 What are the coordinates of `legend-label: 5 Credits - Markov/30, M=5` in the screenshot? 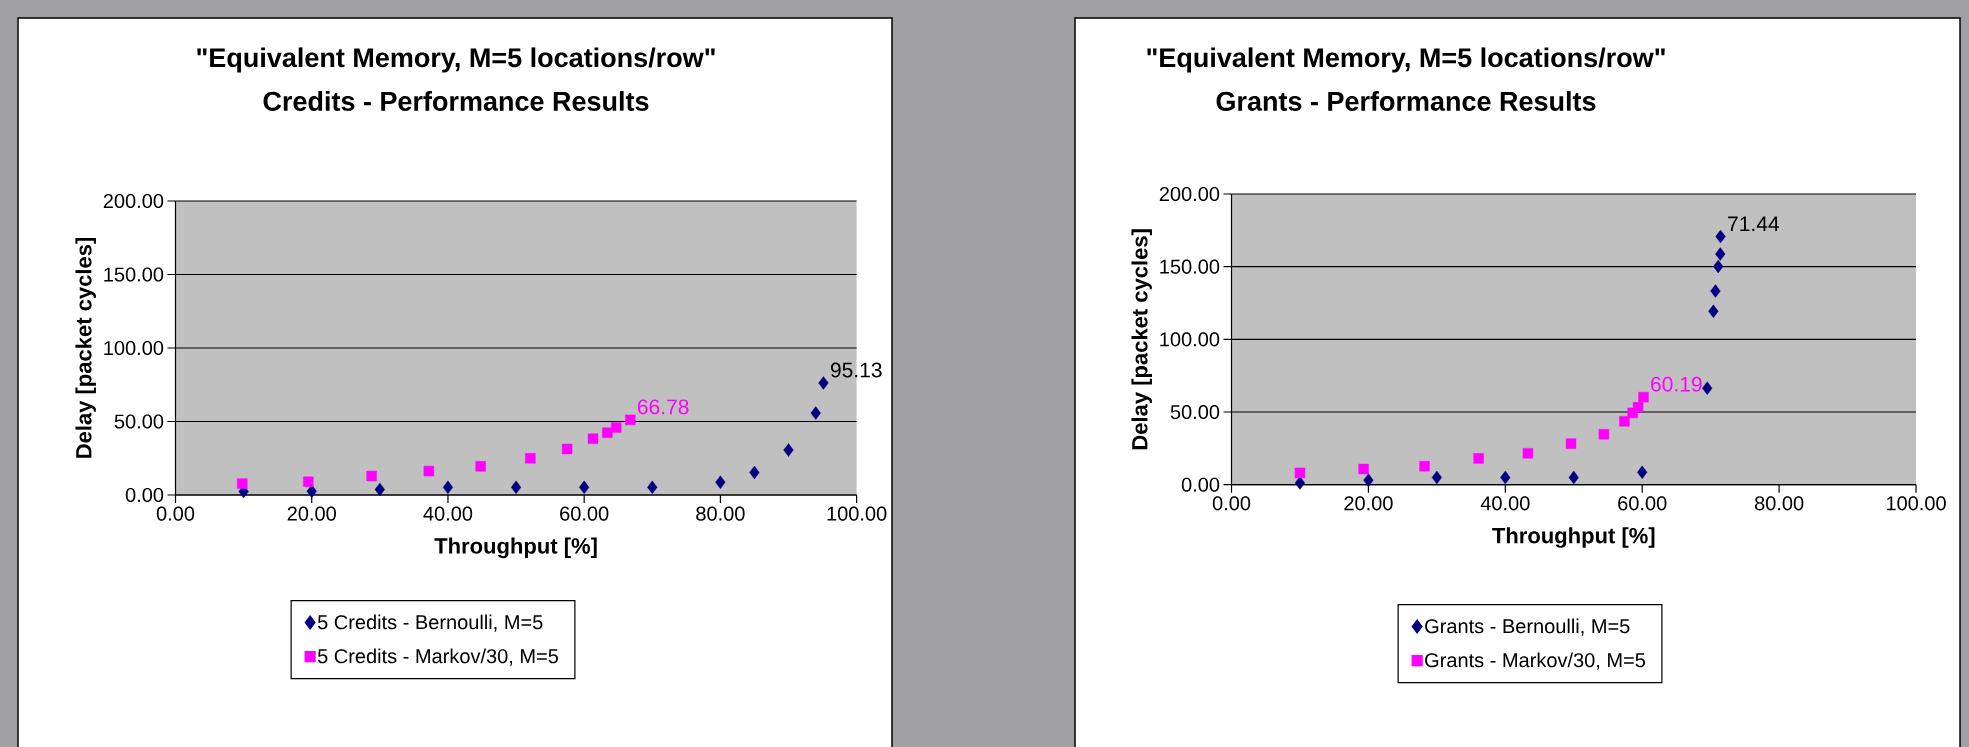 It's located at (438, 657).